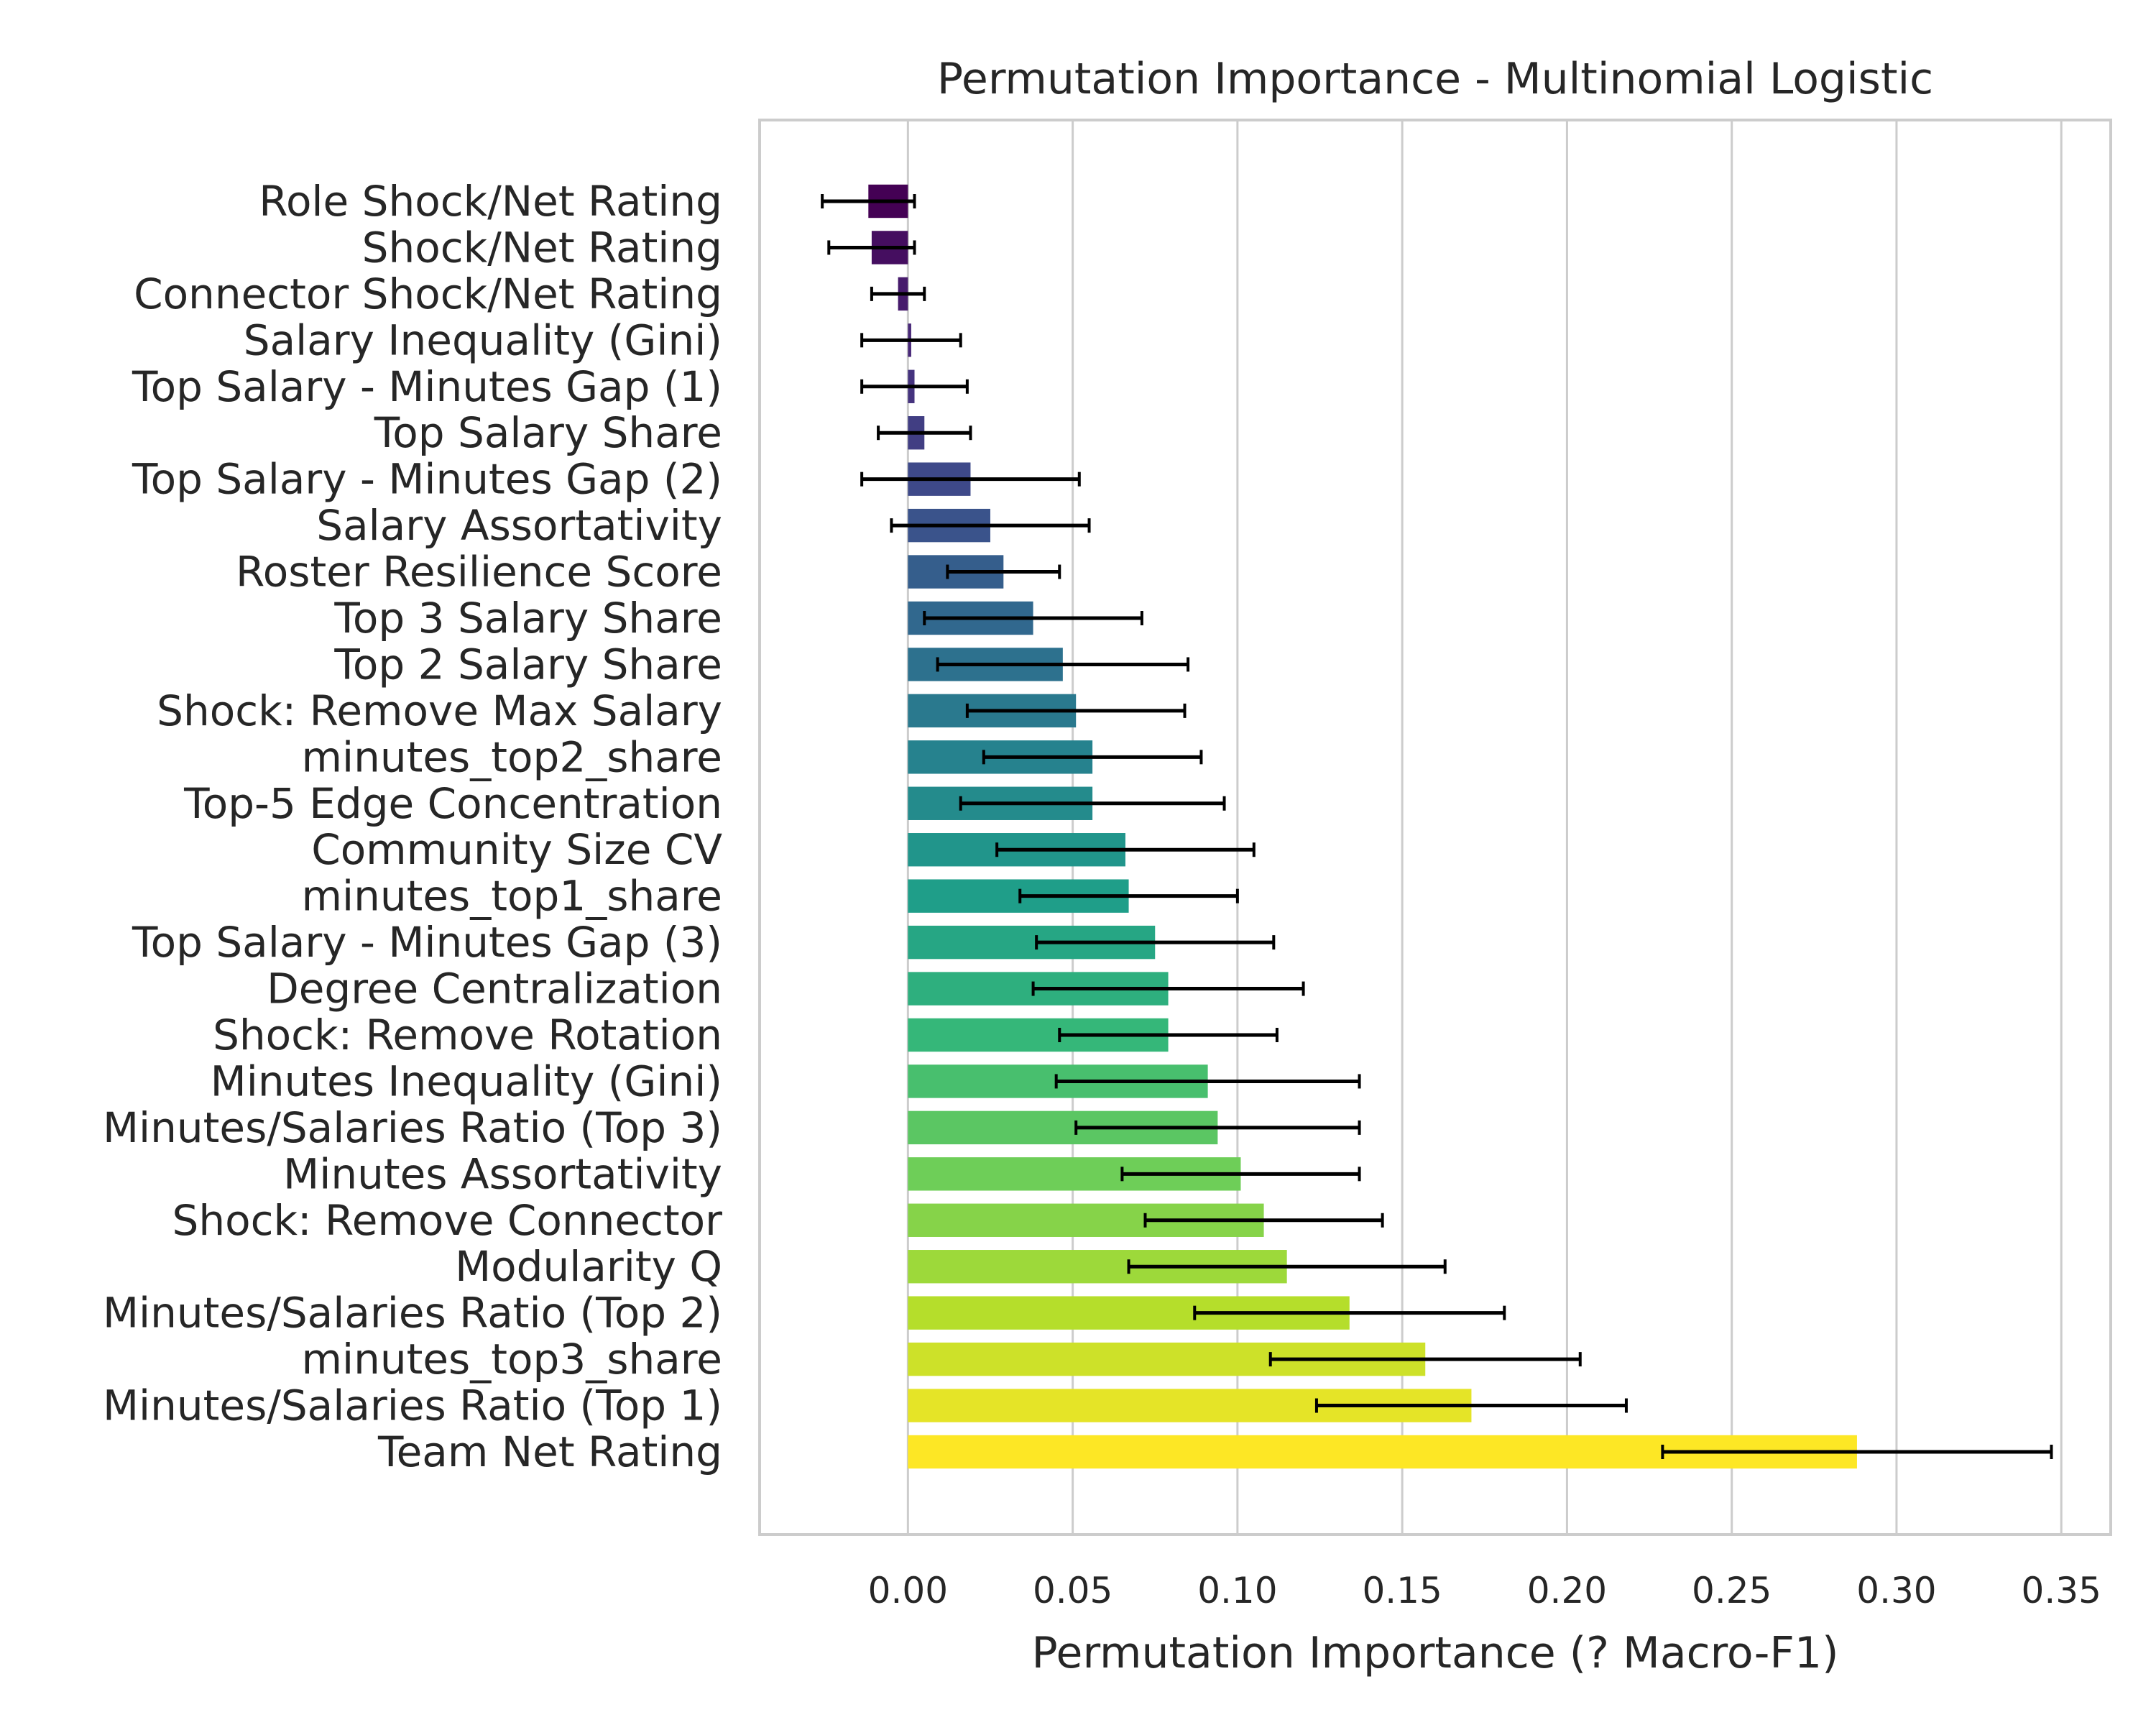  Describe the element at coordinates (516, 849) in the screenshot. I see `y-tick-label: Community Size CV` at that location.